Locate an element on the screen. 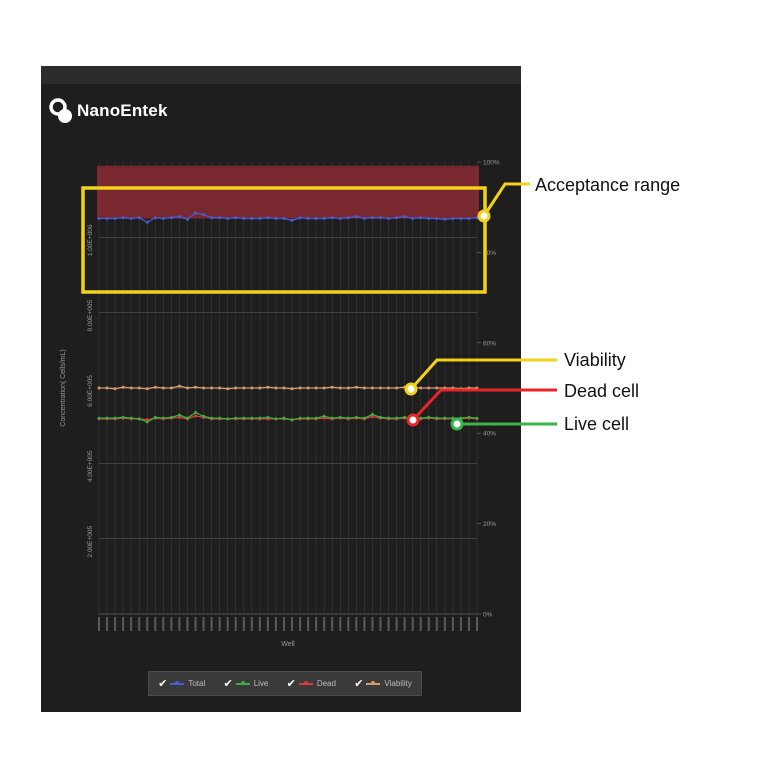 The height and width of the screenshot is (764, 766). legend-item-live: ✔ Live is located at coordinates (245, 683).